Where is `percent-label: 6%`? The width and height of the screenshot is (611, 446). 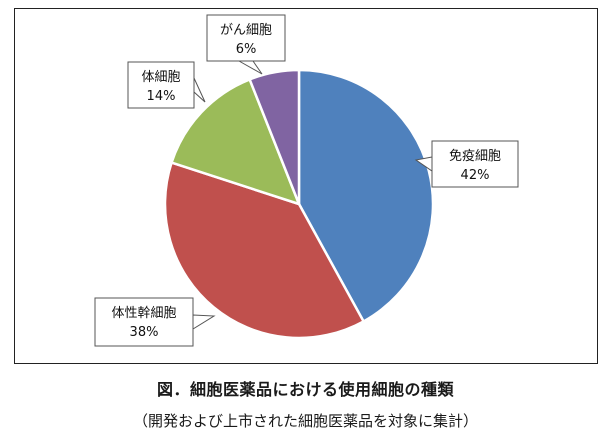 percent-label: 6% is located at coordinates (246, 49).